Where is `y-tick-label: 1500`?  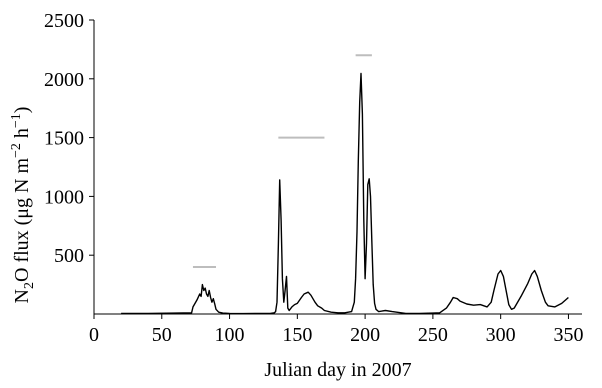
y-tick-label: 1500 is located at coordinates (64, 139).